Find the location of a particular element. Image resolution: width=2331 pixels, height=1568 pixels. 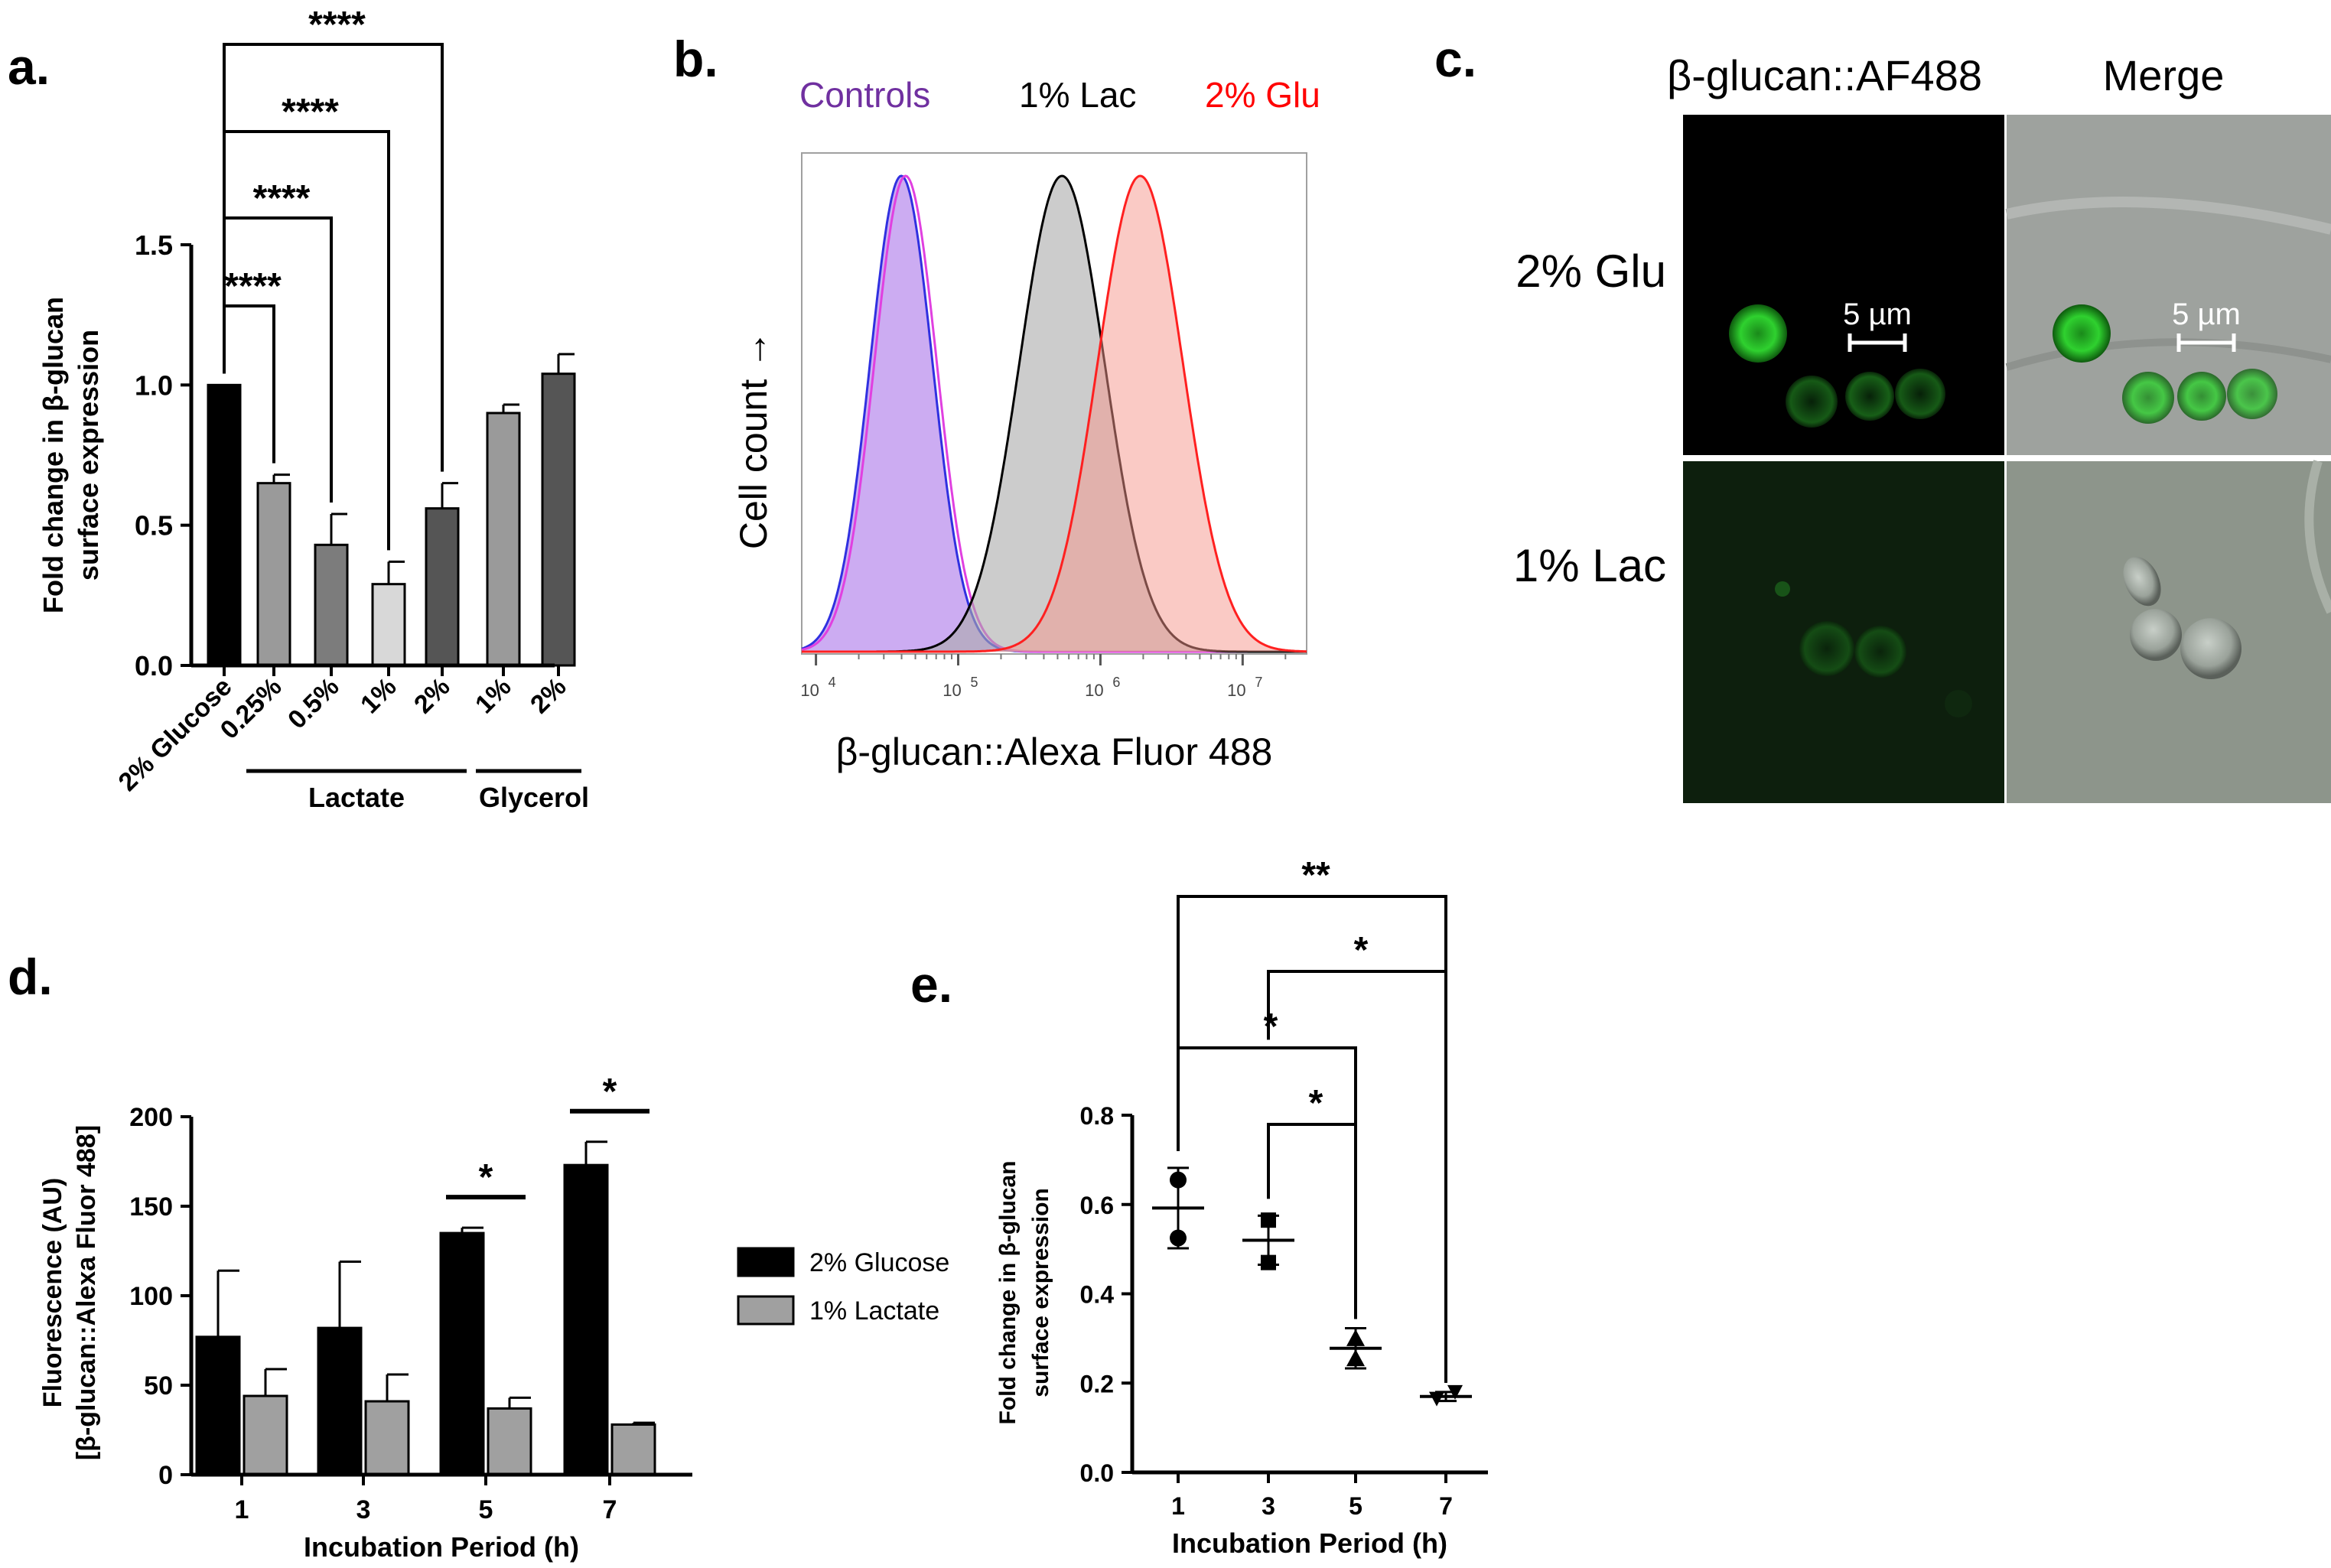

panel-b-xlabel: β-glucan::Alexa Fluor 488 is located at coordinates (1054, 751).